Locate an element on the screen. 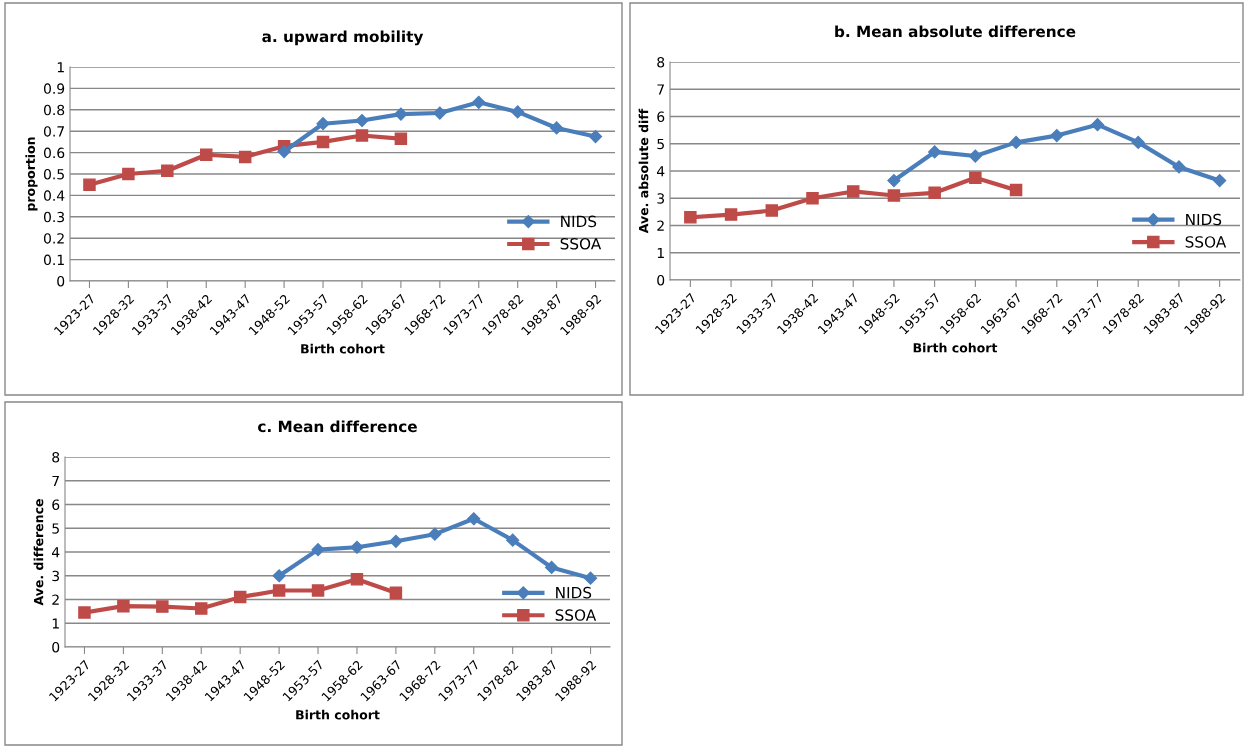  y-tick-label: 0.5 is located at coordinates (53, 174).